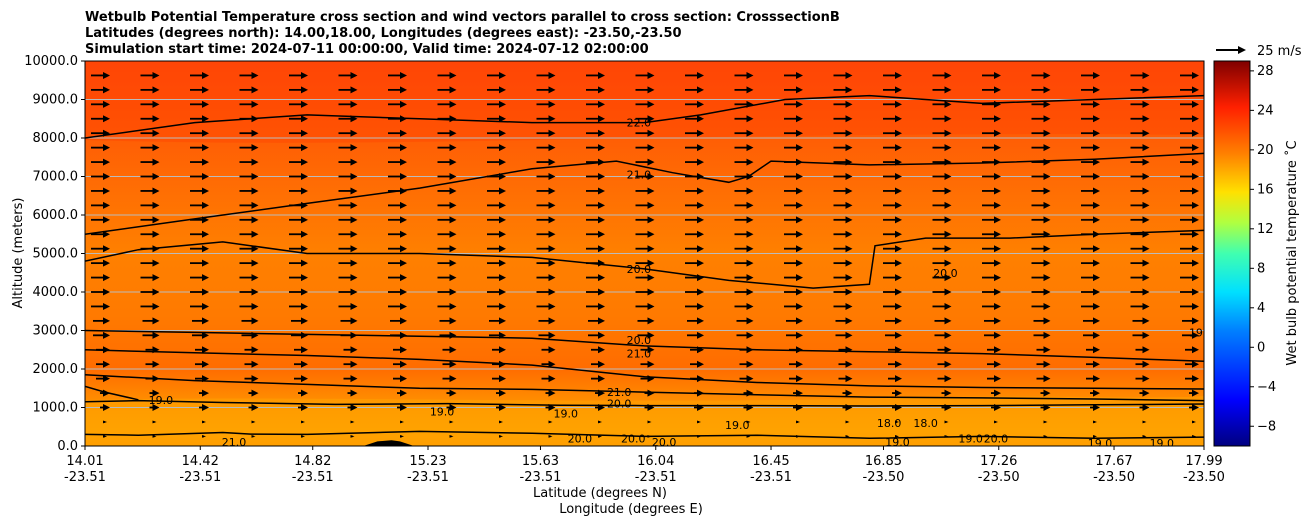  Describe the element at coordinates (1265, 229) in the screenshot. I see `colorbar-tick-label: 12` at that location.